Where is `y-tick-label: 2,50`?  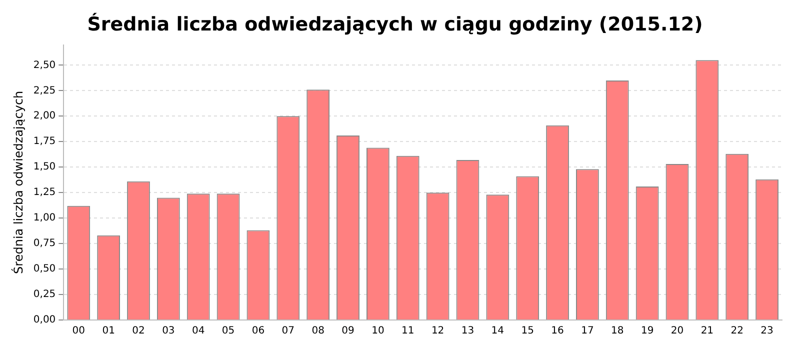 y-tick-label: 2,50 is located at coordinates (44, 65).